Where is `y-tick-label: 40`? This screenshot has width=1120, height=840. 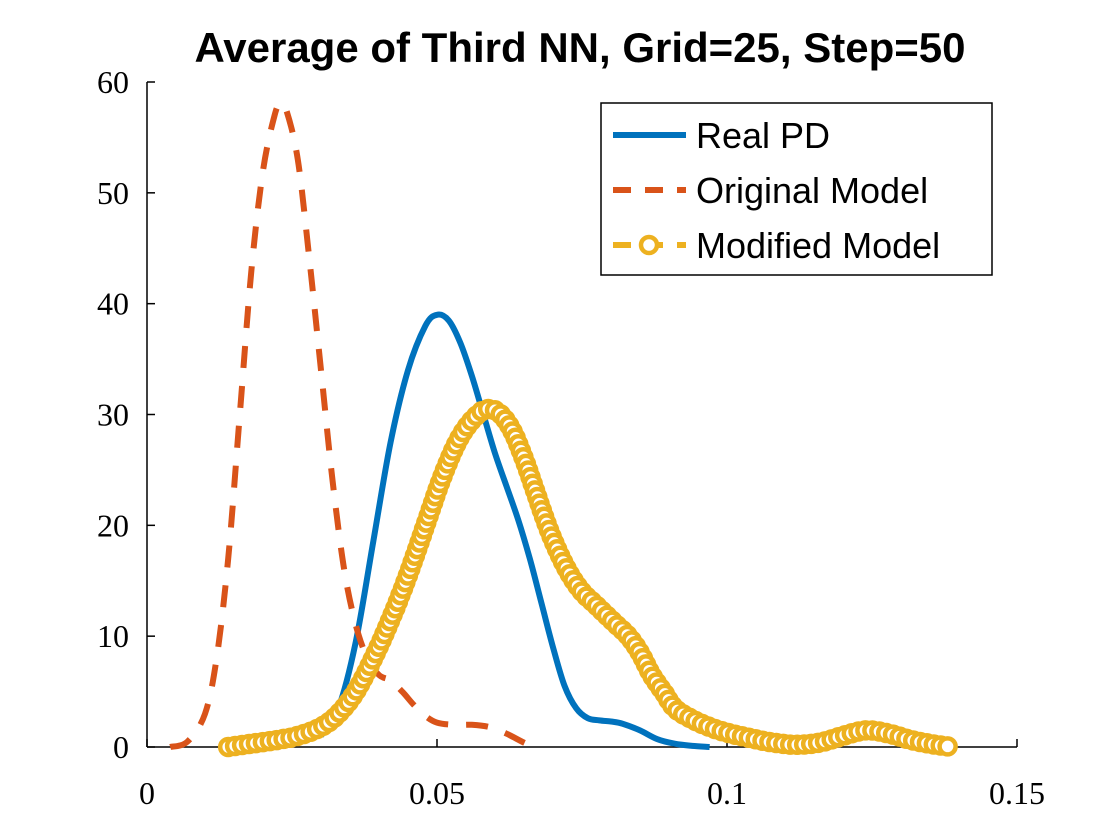 y-tick-label: 40 is located at coordinates (113, 304).